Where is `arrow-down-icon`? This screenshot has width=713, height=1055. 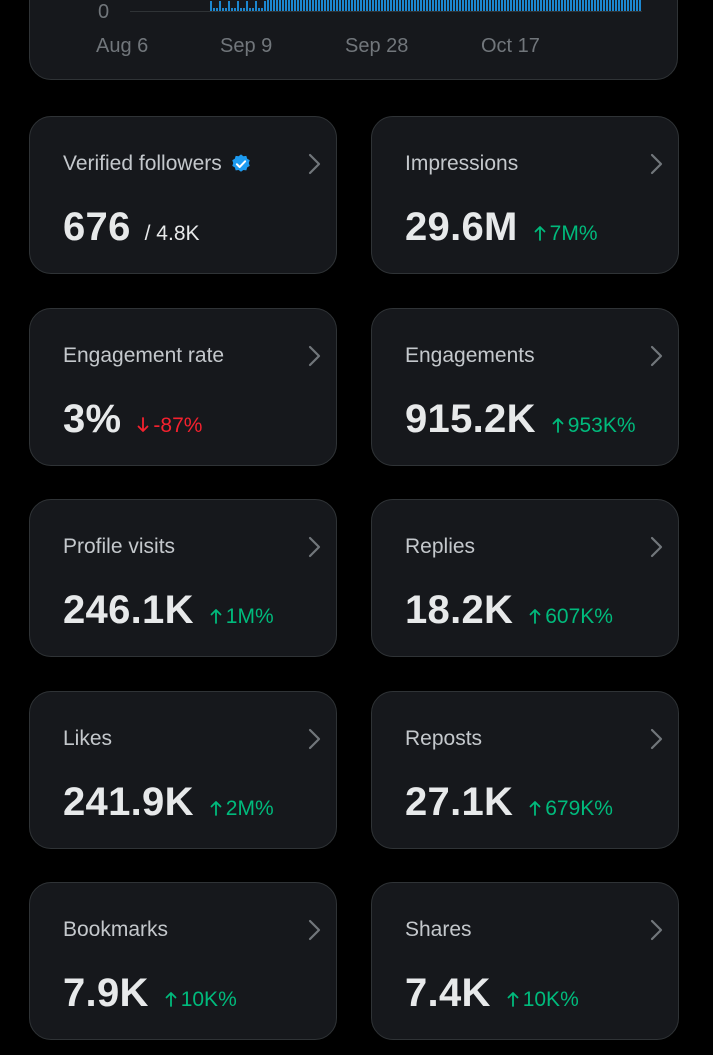
arrow-down-icon is located at coordinates (143, 424).